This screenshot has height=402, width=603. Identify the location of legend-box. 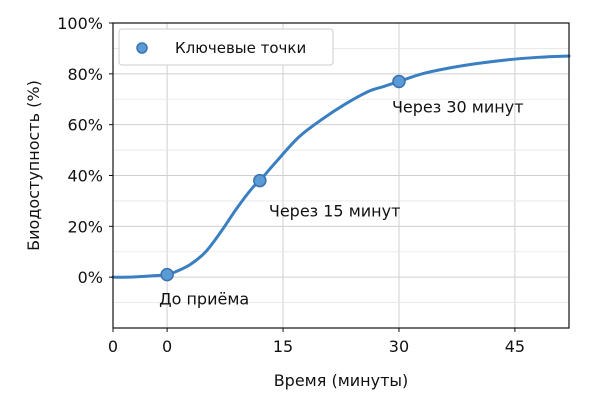
(226, 47).